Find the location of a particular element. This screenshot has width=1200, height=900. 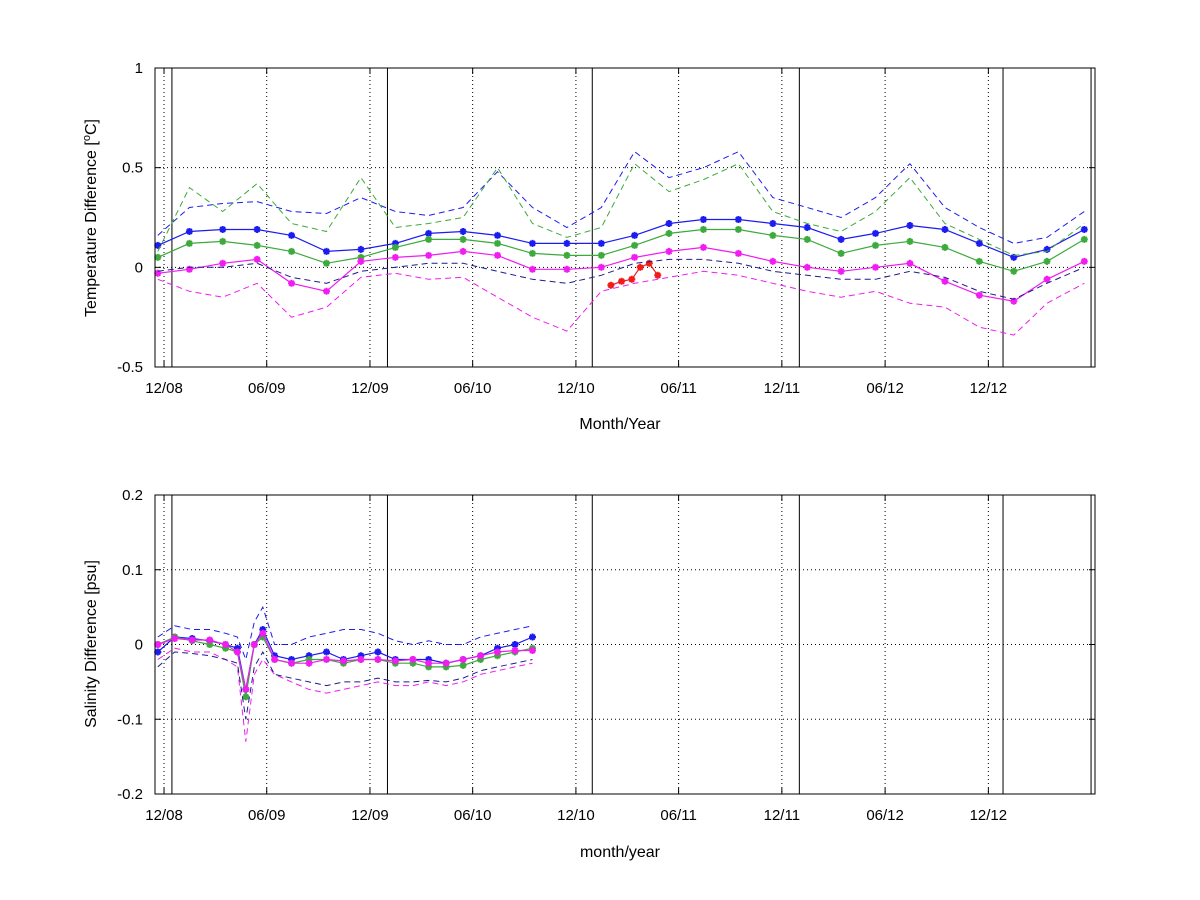

temperature-xtick-label: 06/11 is located at coordinates (678, 388).